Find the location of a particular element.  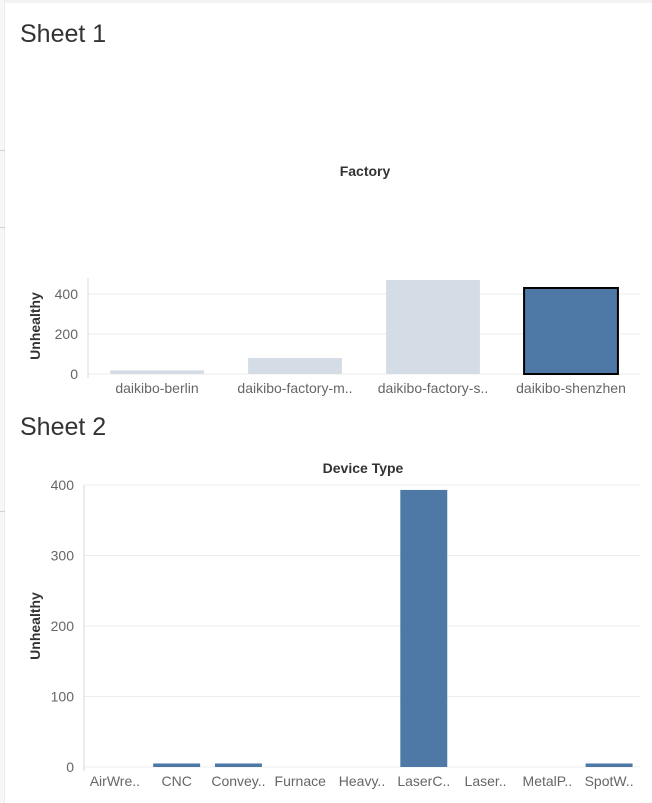

category-label: SpotW.. is located at coordinates (609, 781).